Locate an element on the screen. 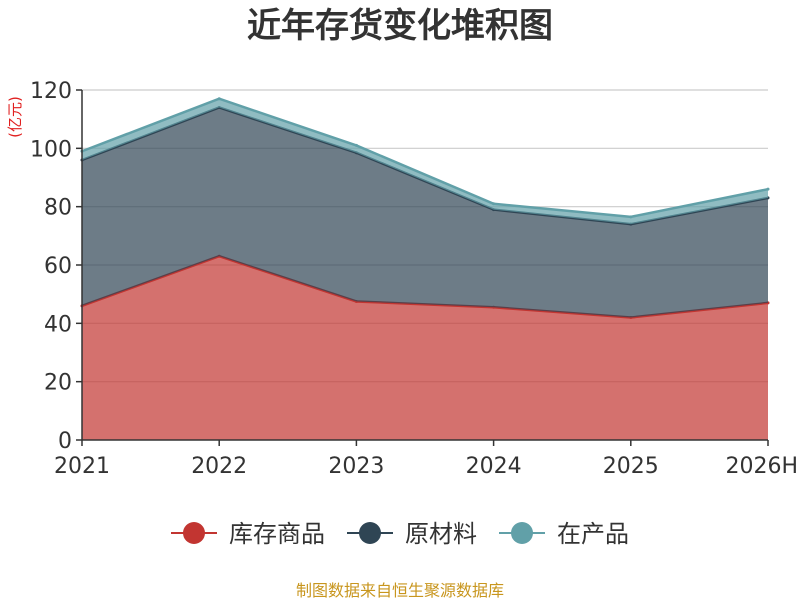  legend-label: 库存商品 is located at coordinates (277, 534).